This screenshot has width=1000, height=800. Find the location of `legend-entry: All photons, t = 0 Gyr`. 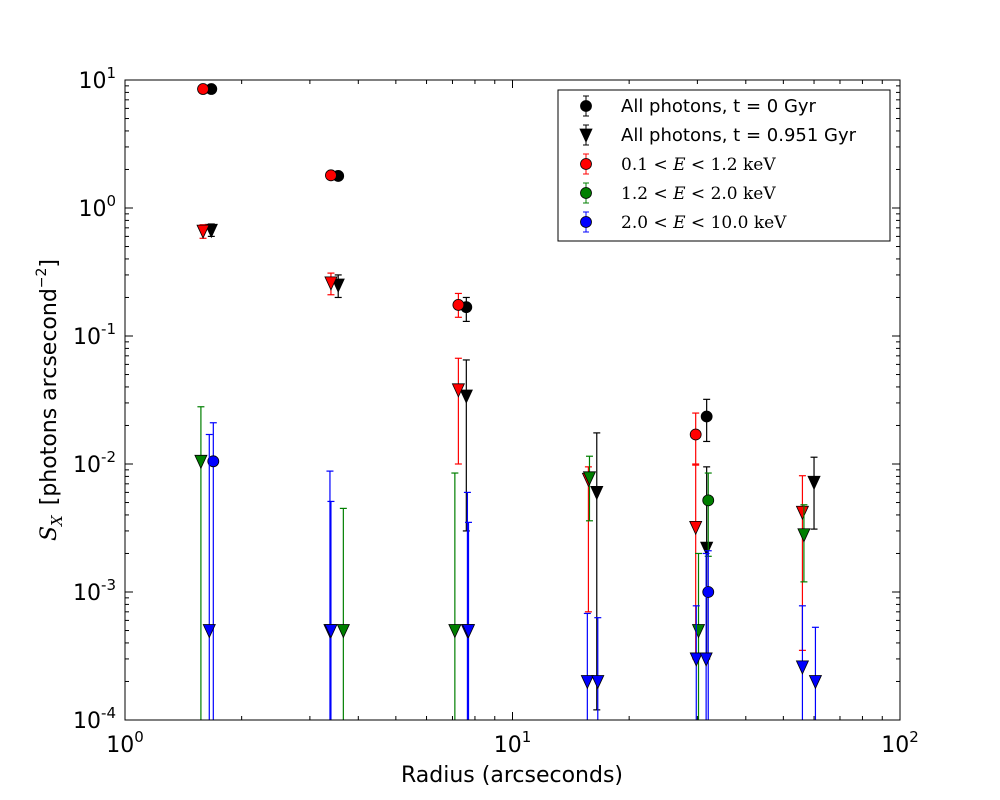

legend-entry: All photons, t = 0 Gyr is located at coordinates (698, 106).